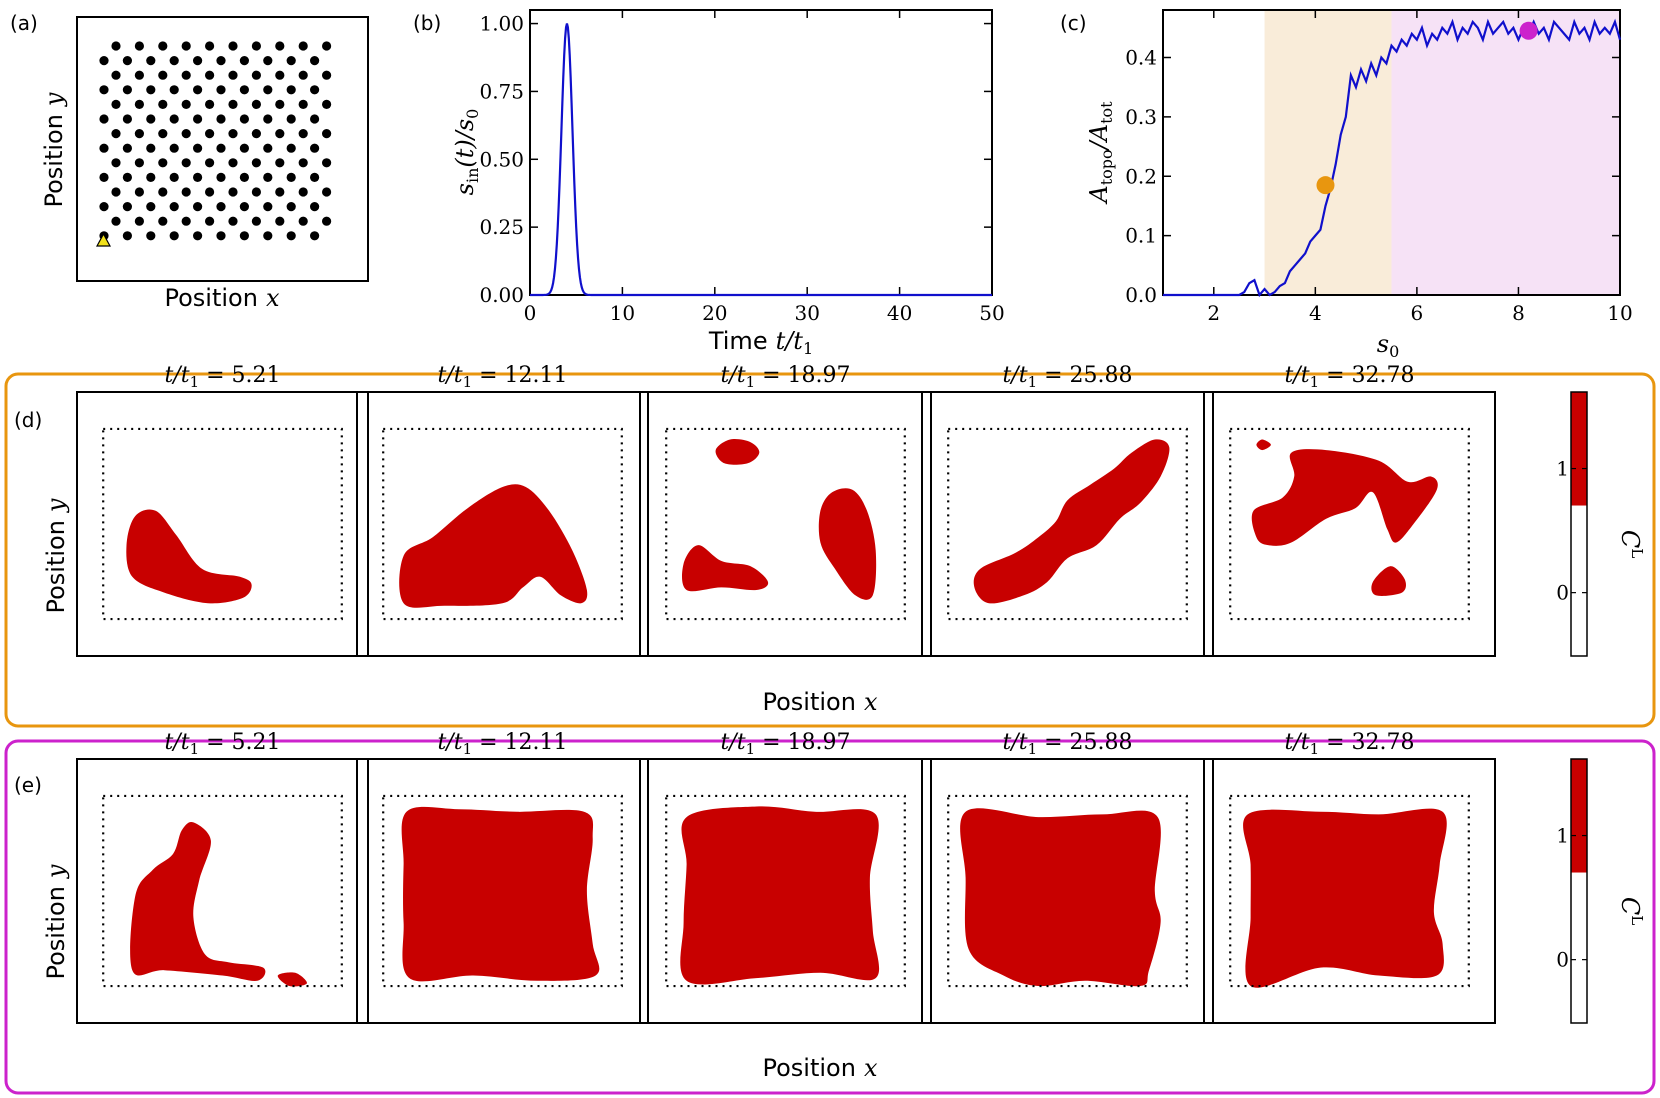  What do you see at coordinates (1579, 449) in the screenshot?
I see `row-d-colorbar-red` at bounding box center [1579, 449].